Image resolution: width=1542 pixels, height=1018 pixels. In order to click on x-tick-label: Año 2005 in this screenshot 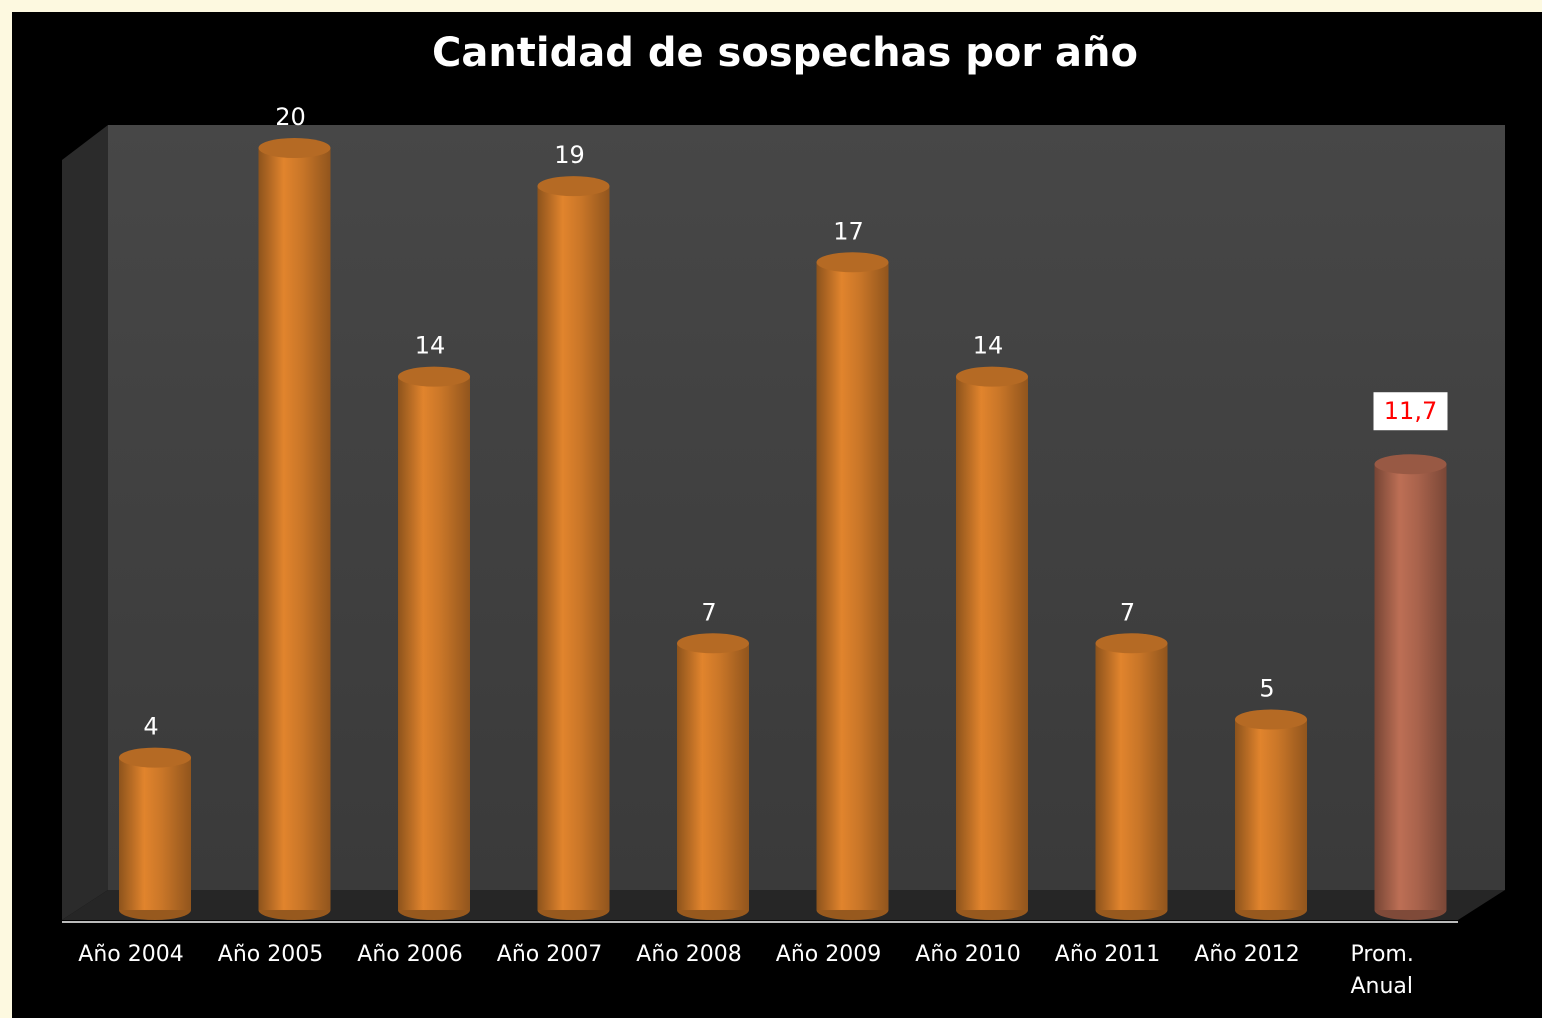, I will do `click(270, 954)`.